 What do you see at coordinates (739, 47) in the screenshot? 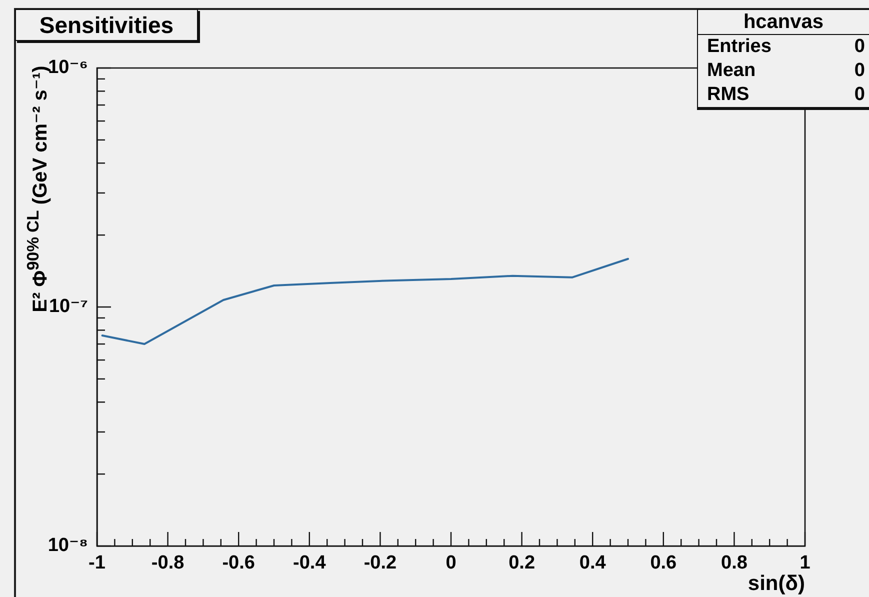
I see `text: Entries` at bounding box center [739, 47].